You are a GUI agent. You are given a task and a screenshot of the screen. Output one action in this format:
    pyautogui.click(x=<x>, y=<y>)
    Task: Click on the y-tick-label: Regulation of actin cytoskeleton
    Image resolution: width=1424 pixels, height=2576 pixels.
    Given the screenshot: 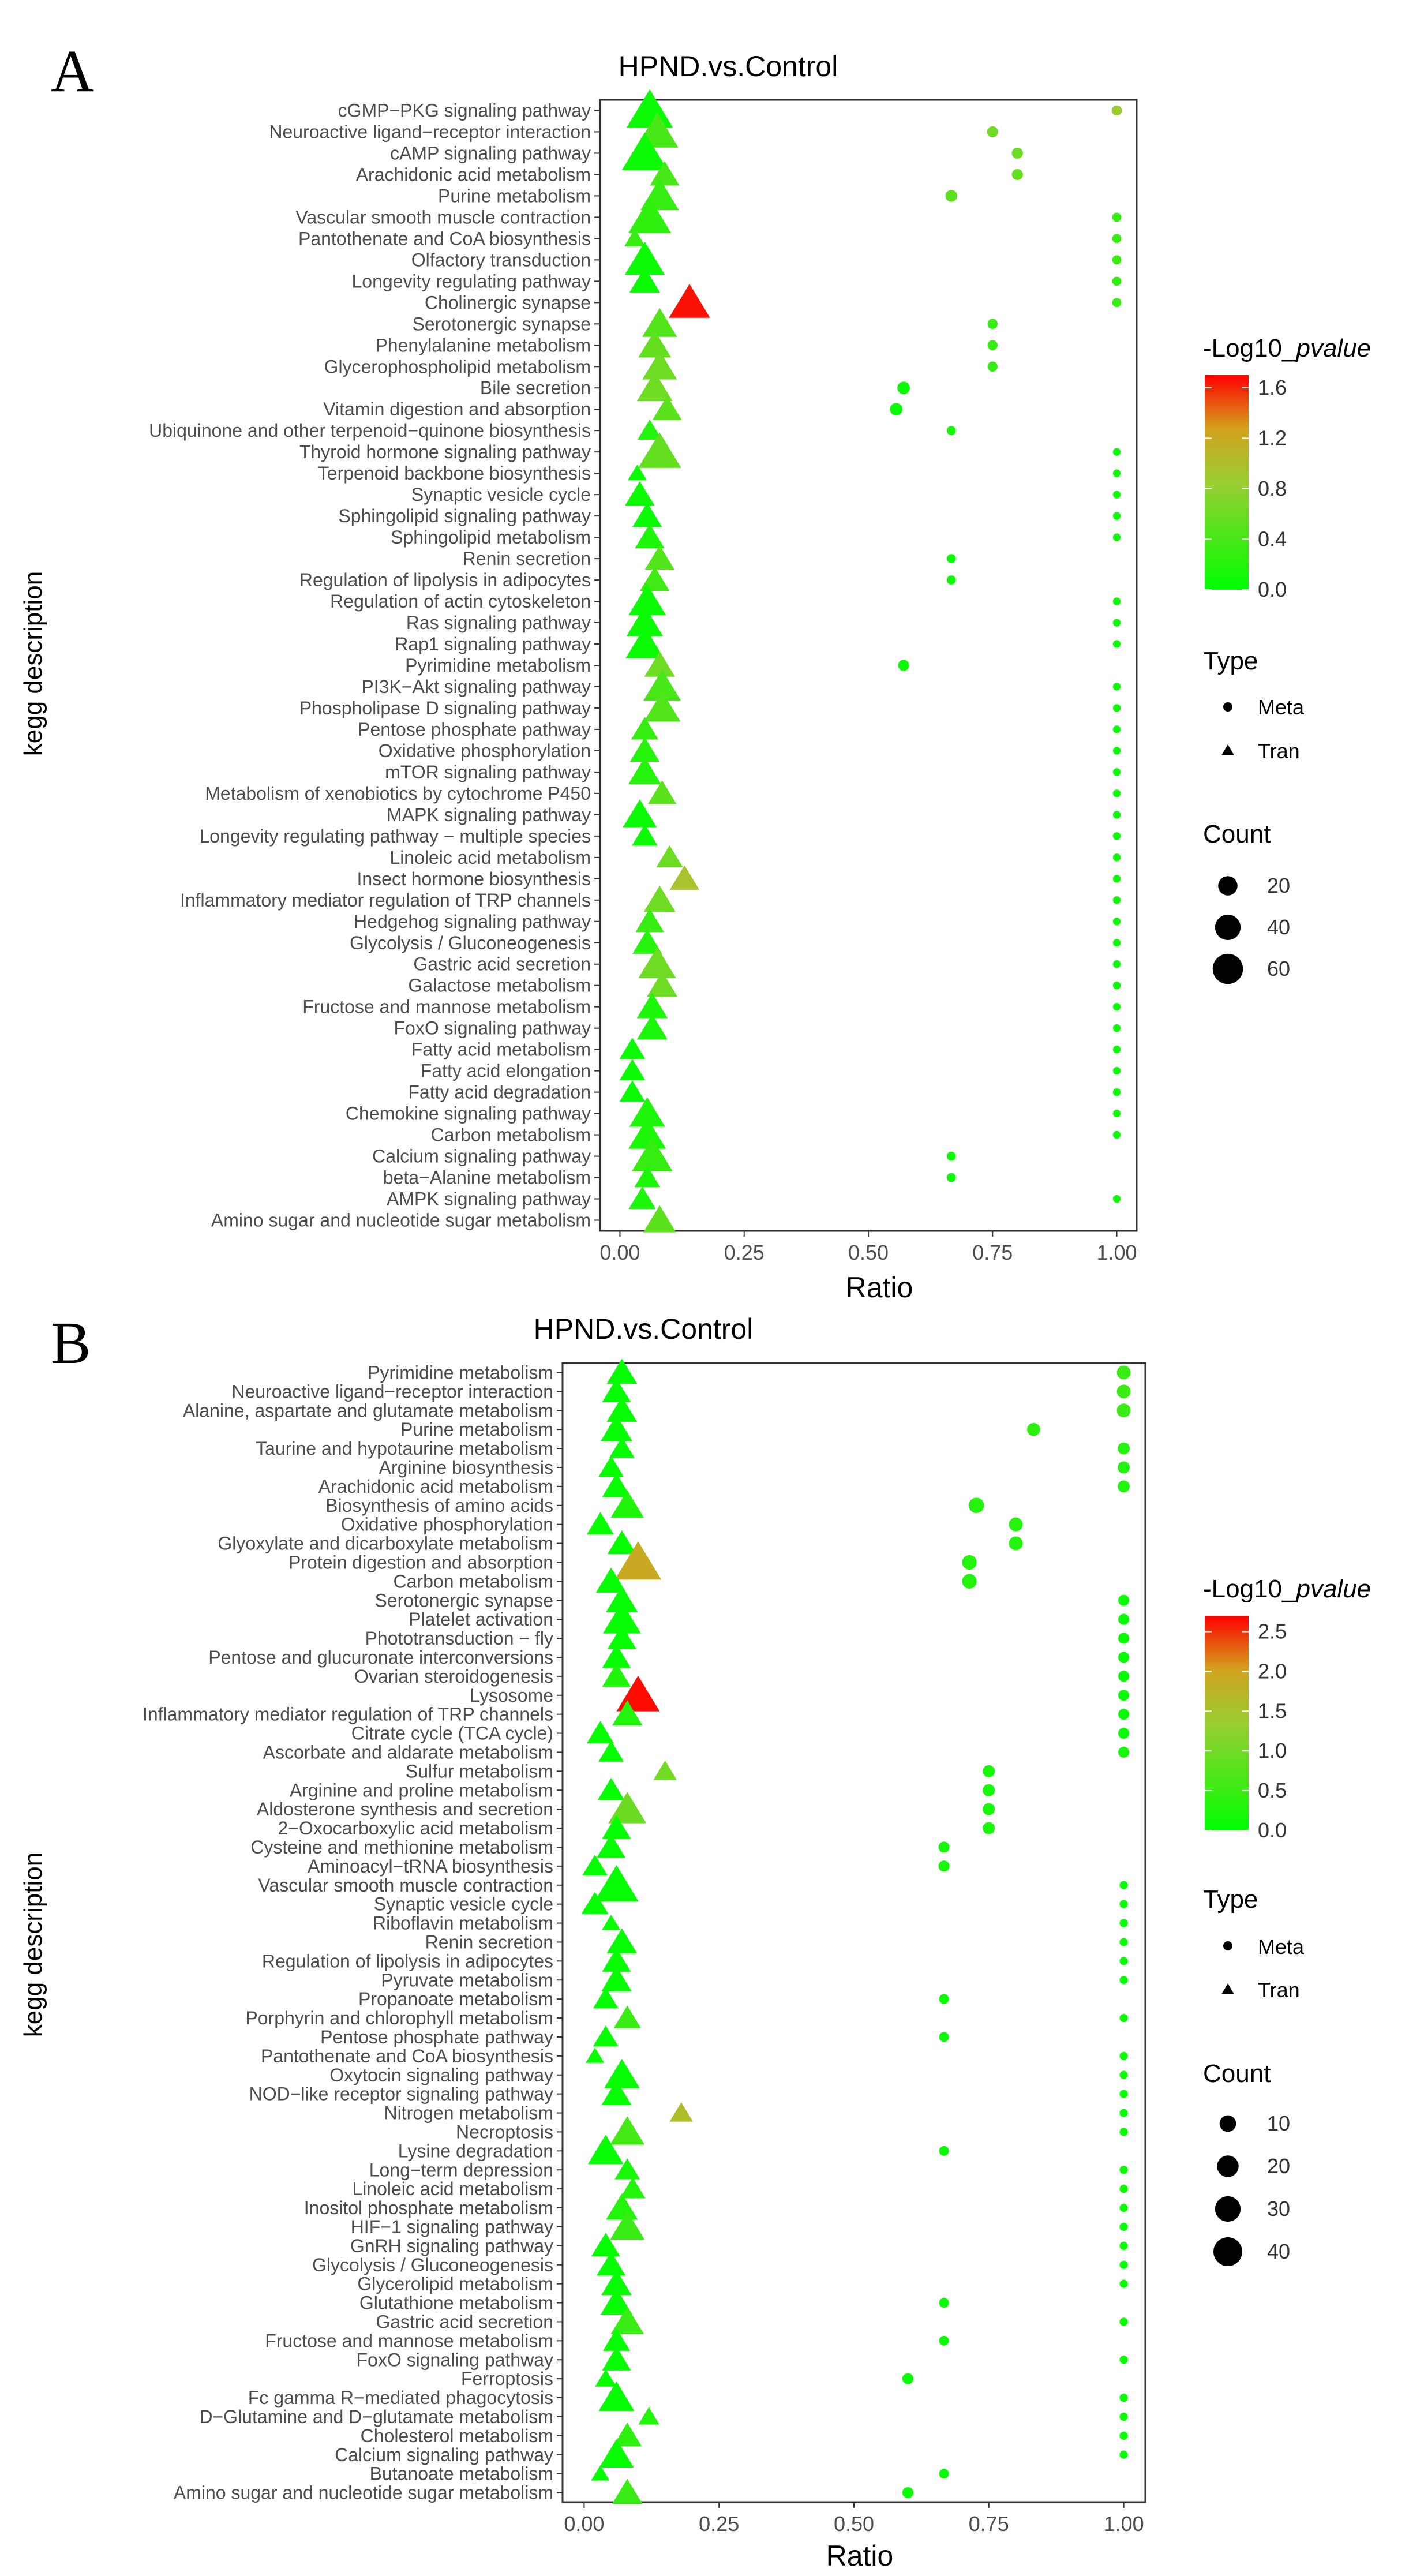 What is the action you would take?
    pyautogui.click(x=460, y=601)
    